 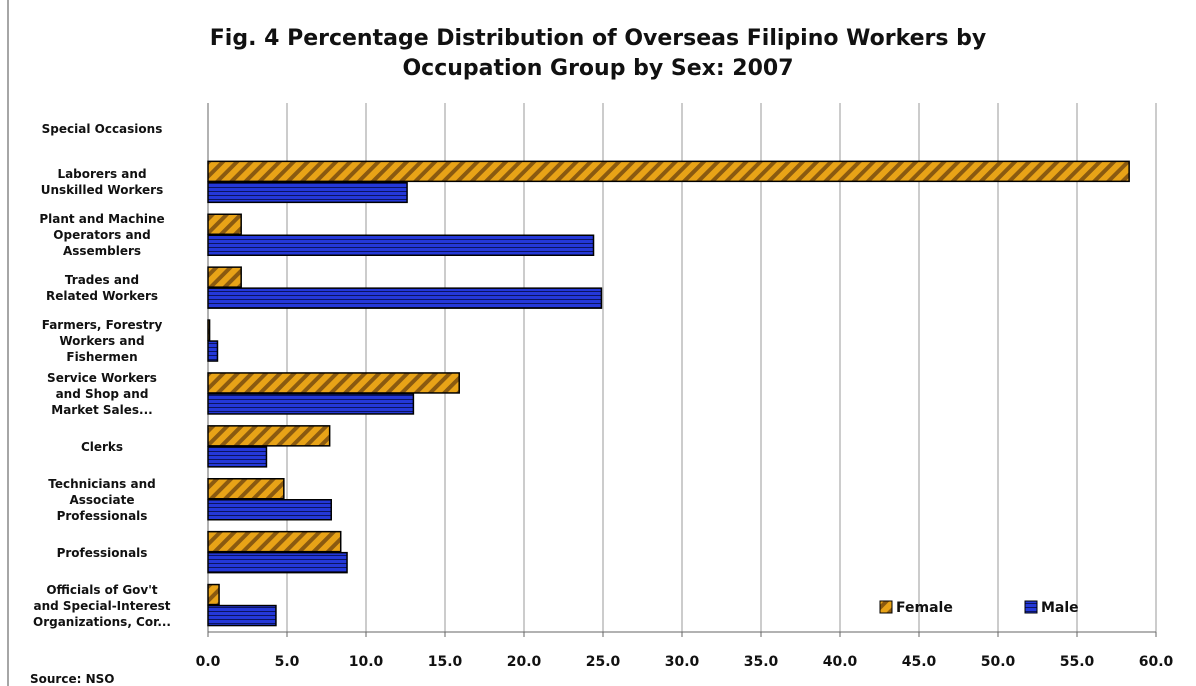 I want to click on frame, so click(x=8, y=343).